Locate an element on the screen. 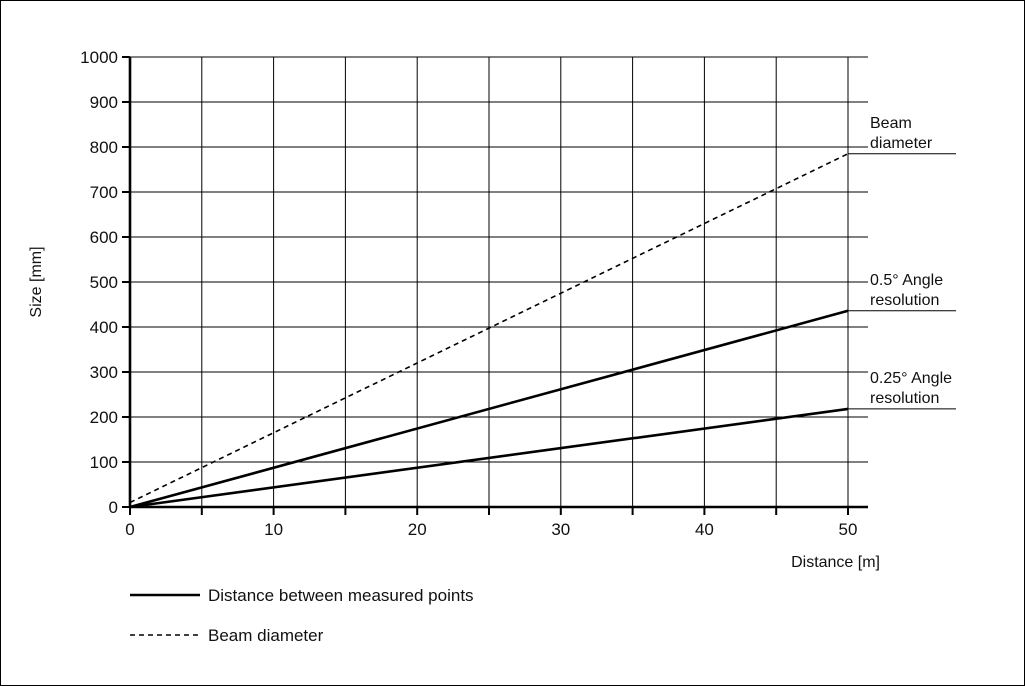  x-tick-label: 0 is located at coordinates (129, 529).